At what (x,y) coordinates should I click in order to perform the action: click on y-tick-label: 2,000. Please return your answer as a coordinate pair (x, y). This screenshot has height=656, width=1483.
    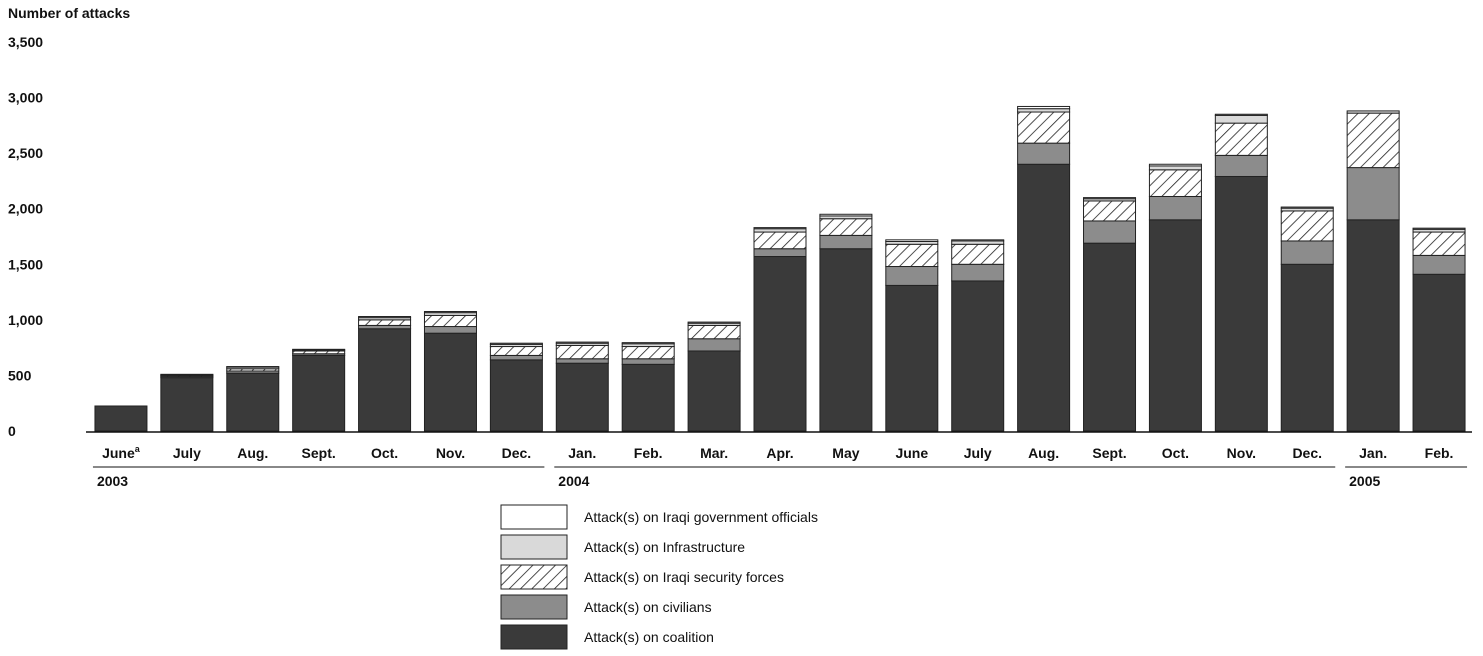
    Looking at the image, I should click on (25, 209).